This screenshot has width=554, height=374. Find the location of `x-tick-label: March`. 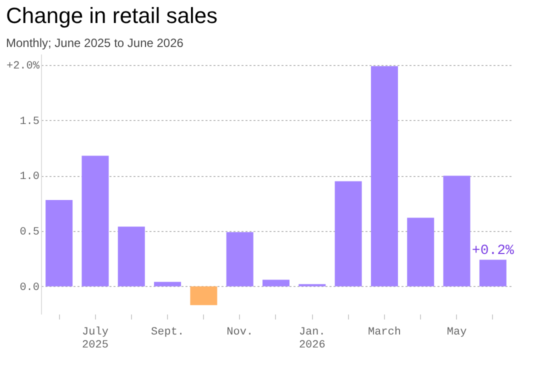

x-tick-label: March is located at coordinates (384, 332).